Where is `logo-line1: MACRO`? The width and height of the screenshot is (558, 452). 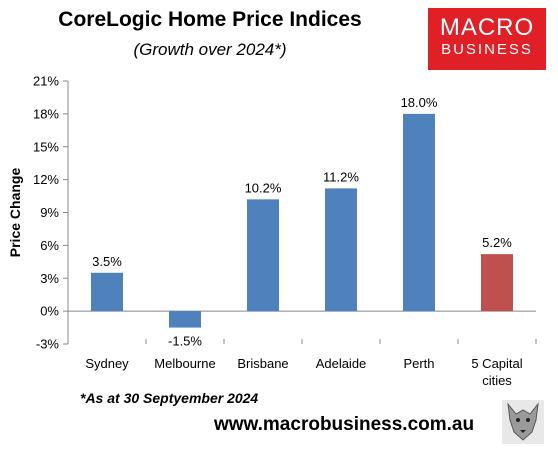 logo-line1: MACRO is located at coordinates (487, 27).